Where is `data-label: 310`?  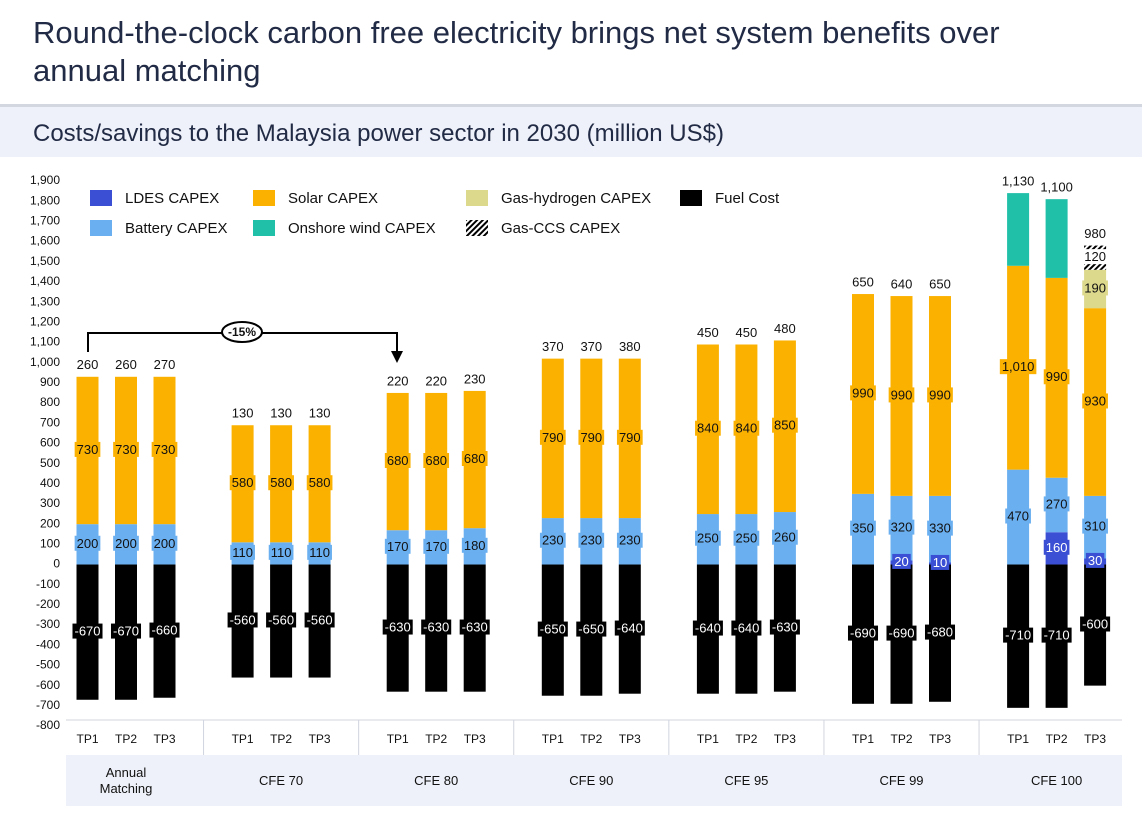
data-label: 310 is located at coordinates (1095, 526).